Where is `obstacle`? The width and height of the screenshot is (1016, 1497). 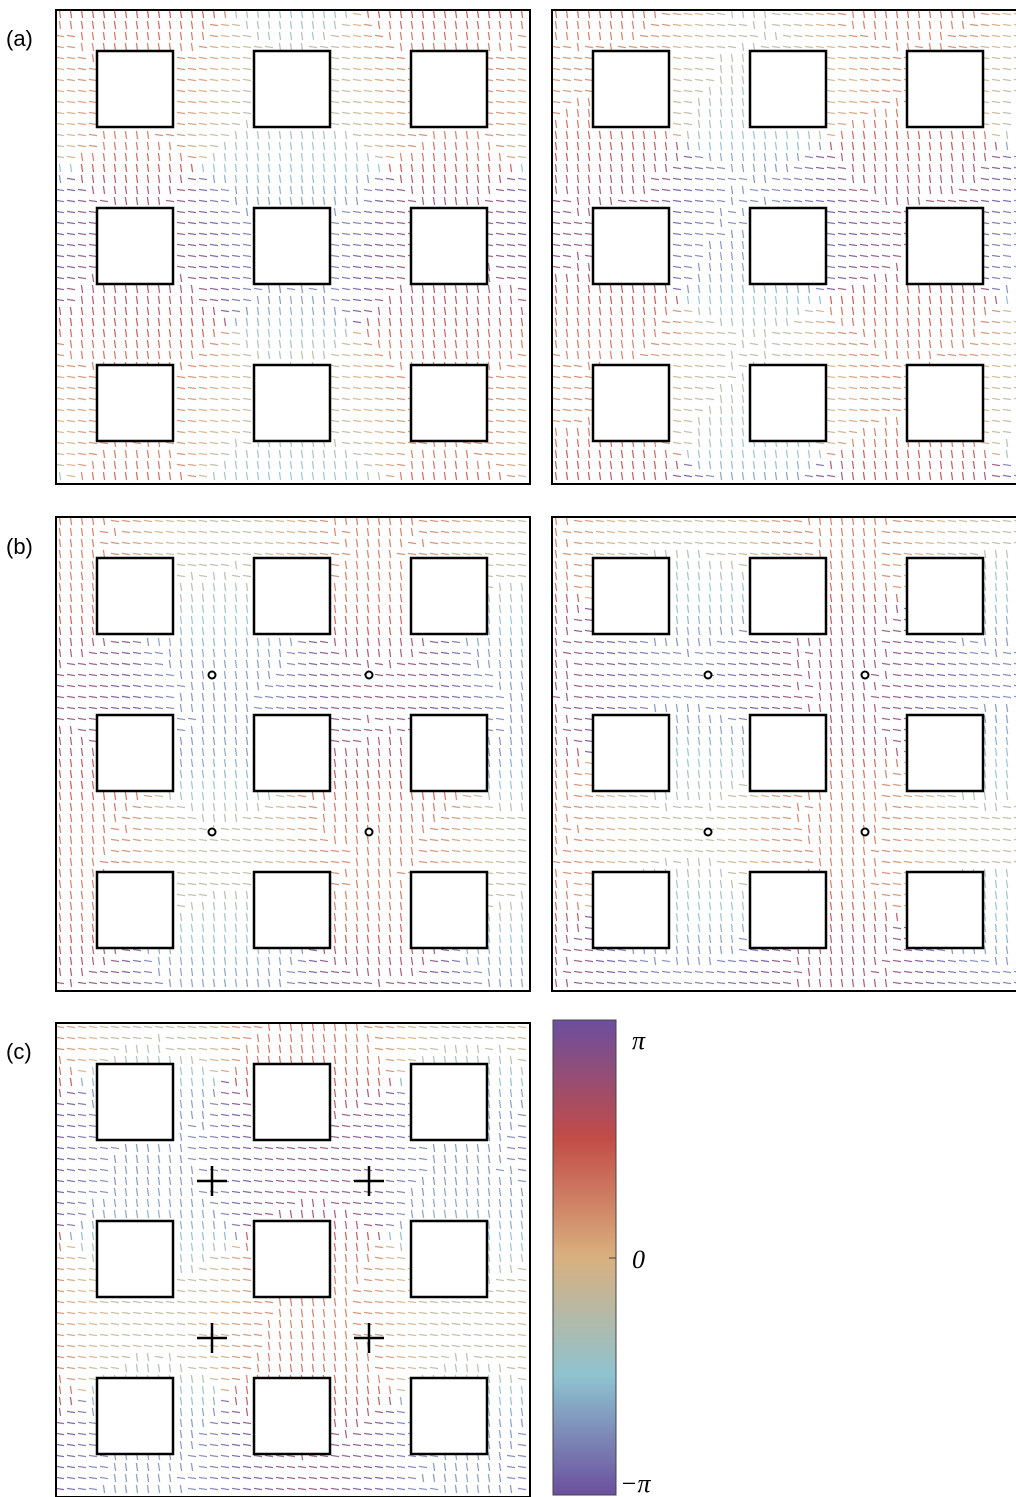
obstacle is located at coordinates (631, 246).